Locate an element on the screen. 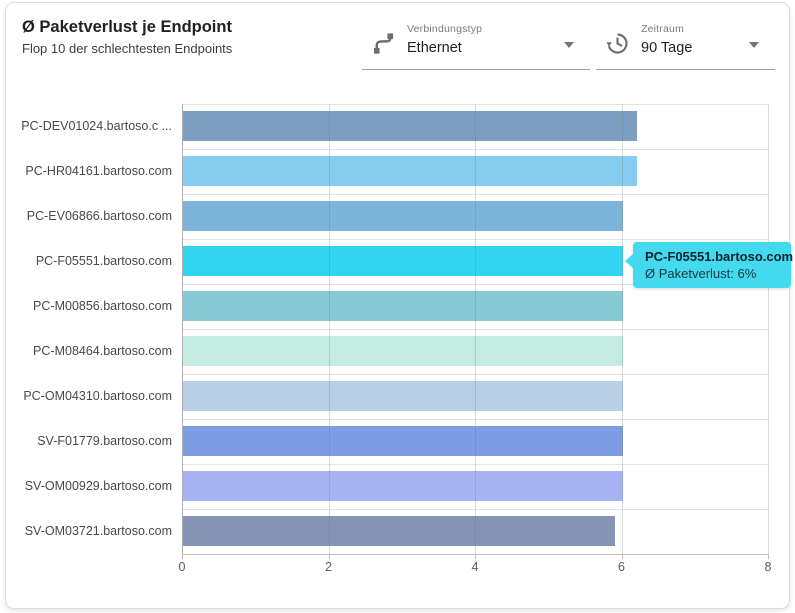  chart-tooltip: PC-F05551.bartoso.com Ø Paketverlust: 6% is located at coordinates (709, 265).